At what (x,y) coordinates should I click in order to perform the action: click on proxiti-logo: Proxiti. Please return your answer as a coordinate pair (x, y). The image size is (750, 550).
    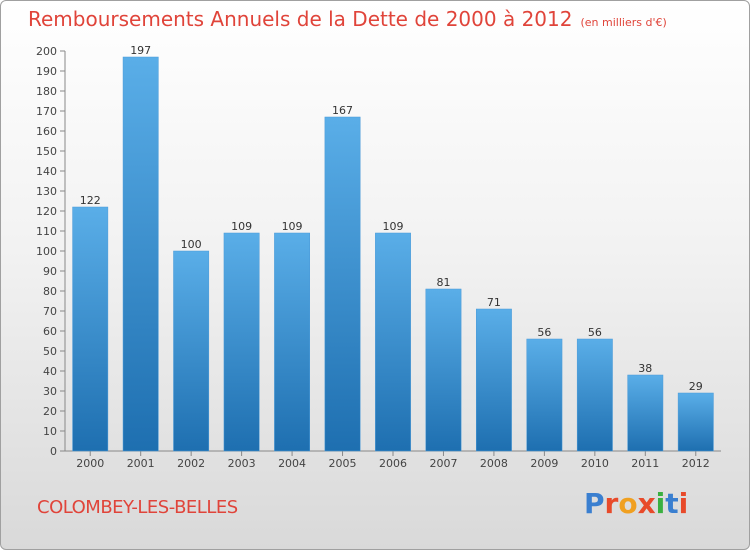
    Looking at the image, I should click on (636, 503).